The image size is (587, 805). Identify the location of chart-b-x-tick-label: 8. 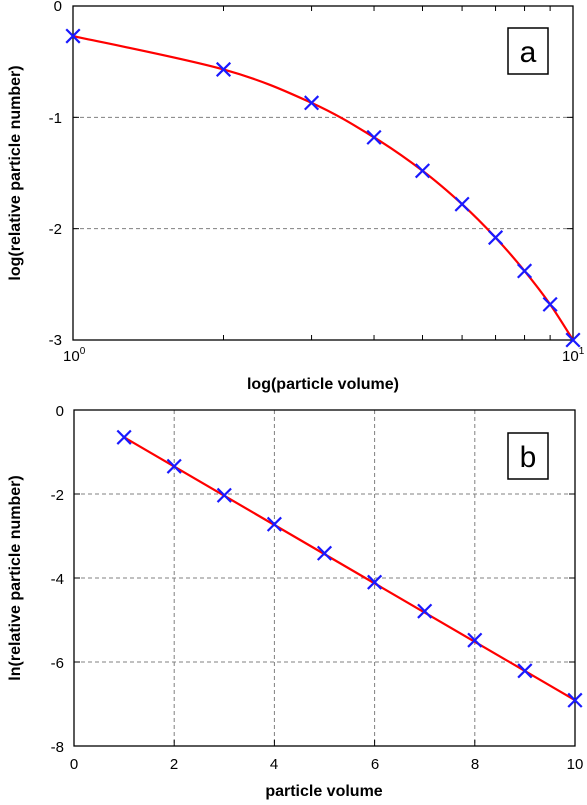
(475, 764).